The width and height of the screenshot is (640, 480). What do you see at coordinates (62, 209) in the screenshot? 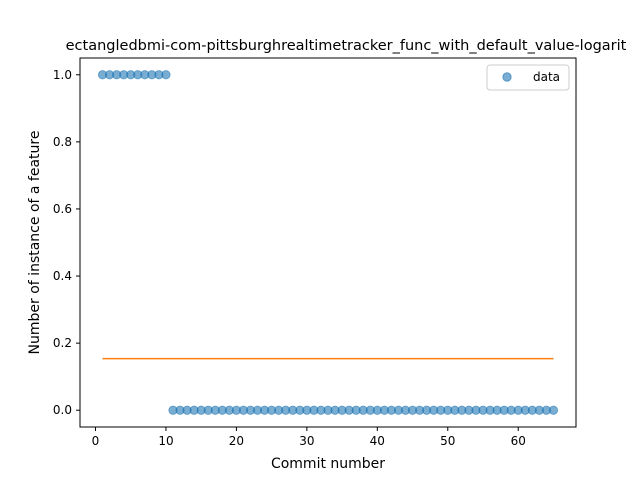
I see `y-tick-label-0.6: 0.6` at bounding box center [62, 209].